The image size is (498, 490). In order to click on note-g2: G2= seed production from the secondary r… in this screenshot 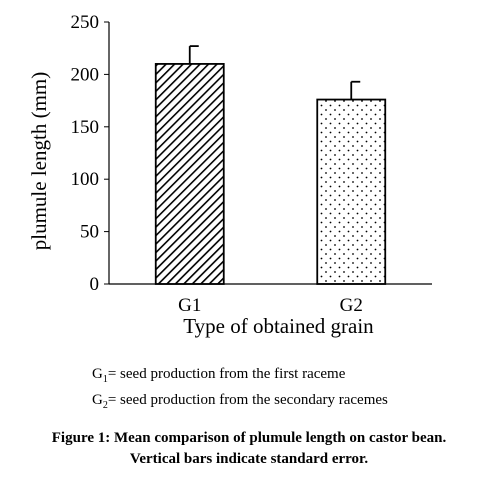, I will do `click(240, 401)`.